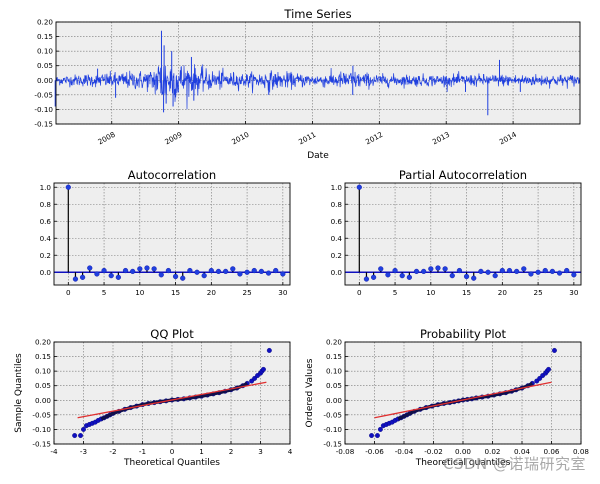  Describe the element at coordinates (140, 292) in the screenshot. I see `acf-xtick-label: 10` at that location.